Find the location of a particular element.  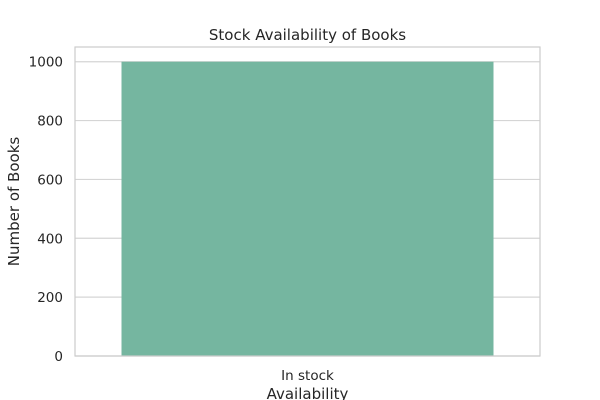

y-tick-label: 600 is located at coordinates (50, 180).